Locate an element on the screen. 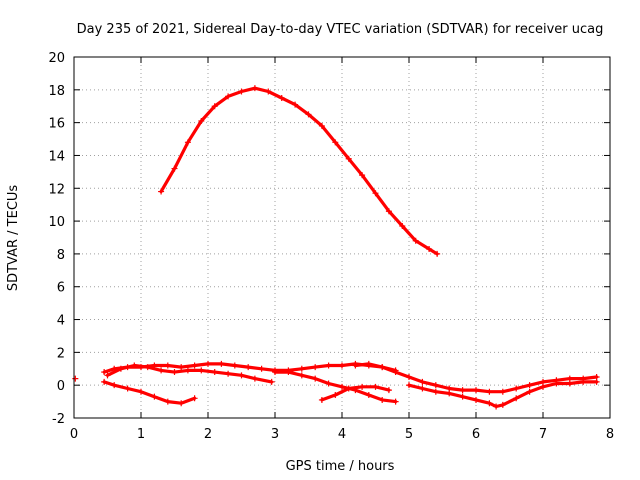  y-tick-label: 20 is located at coordinates (56, 58).